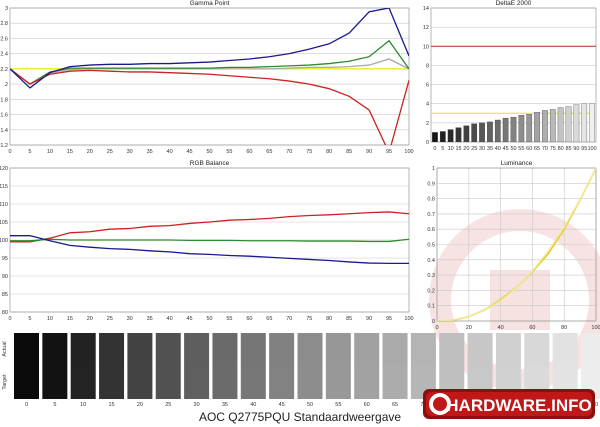 This screenshot has width=600, height=427. I want to click on y-tick-label: 0.7, so click(431, 215).